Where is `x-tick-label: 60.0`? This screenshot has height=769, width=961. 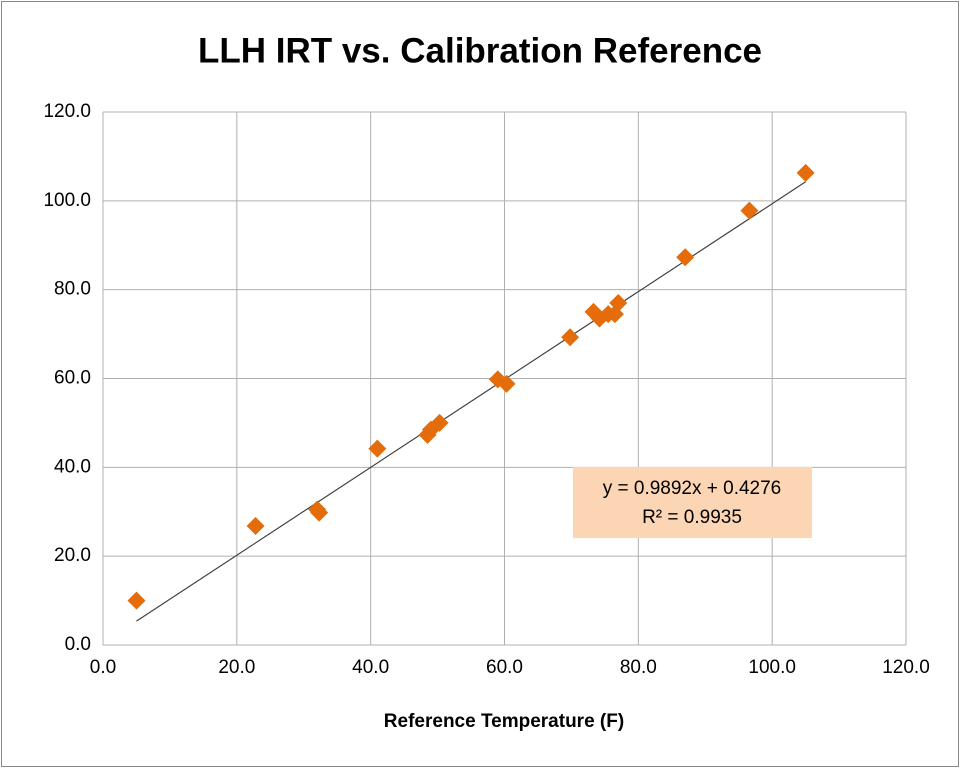 x-tick-label: 60.0 is located at coordinates (504, 667).